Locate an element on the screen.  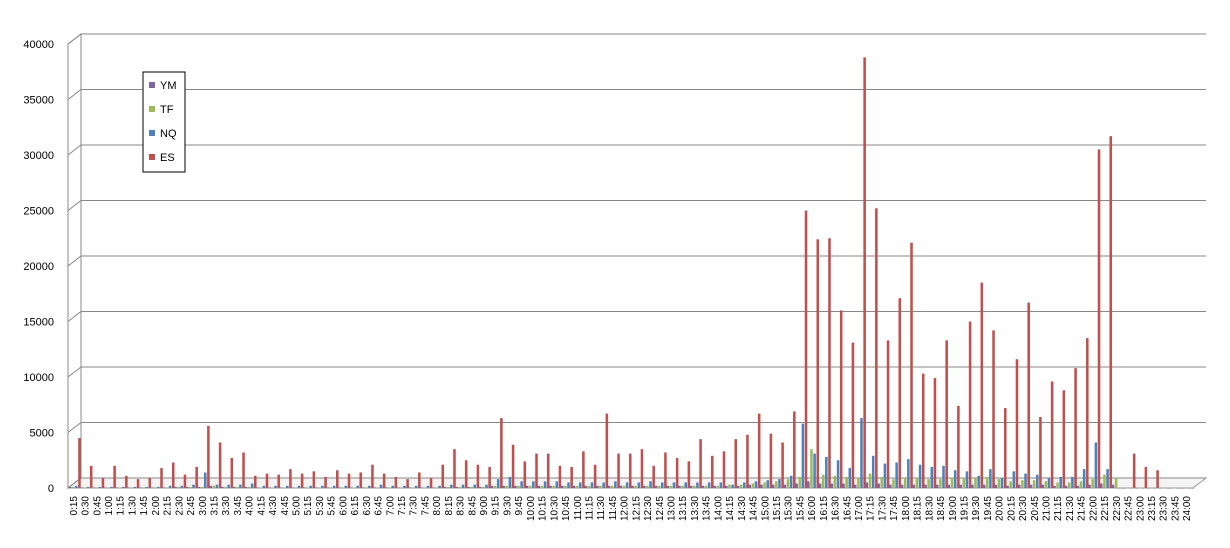
x-tick-label: 17:15 is located at coordinates (871, 508).